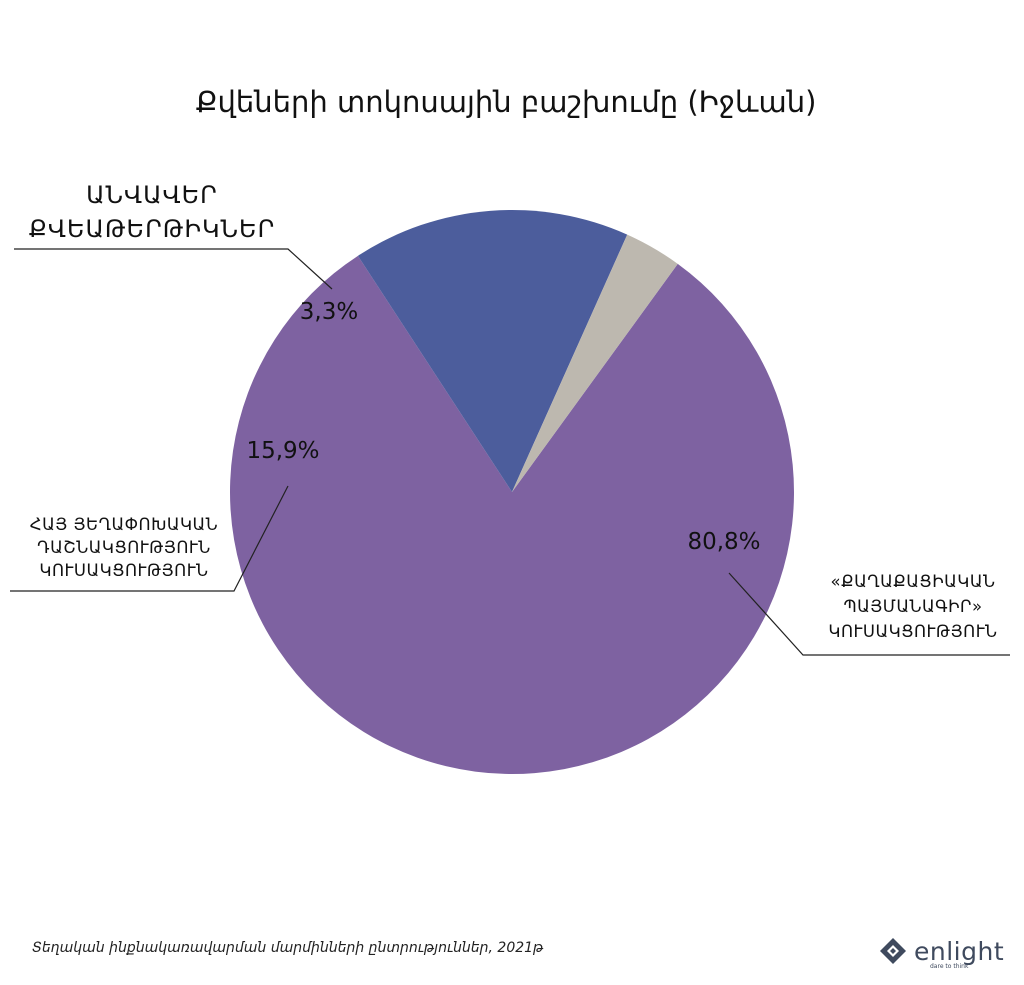 The image size is (1024, 985). Describe the element at coordinates (152, 195) in the screenshot. I see `category-label-3-line-1: ԱՆՎԱՎԵՐ` at that location.